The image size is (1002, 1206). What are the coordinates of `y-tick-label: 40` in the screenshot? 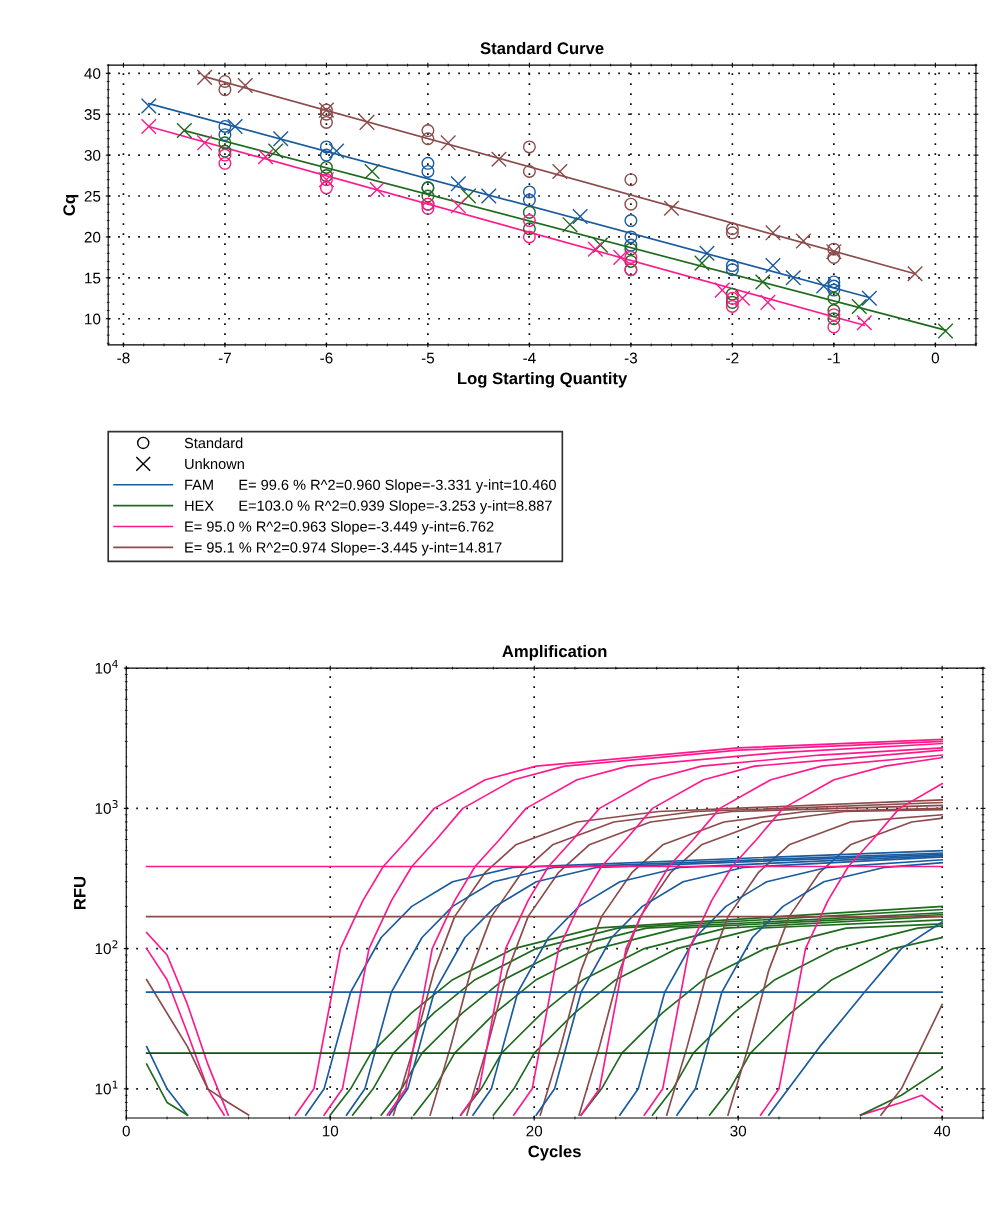 It's located at (92, 73).